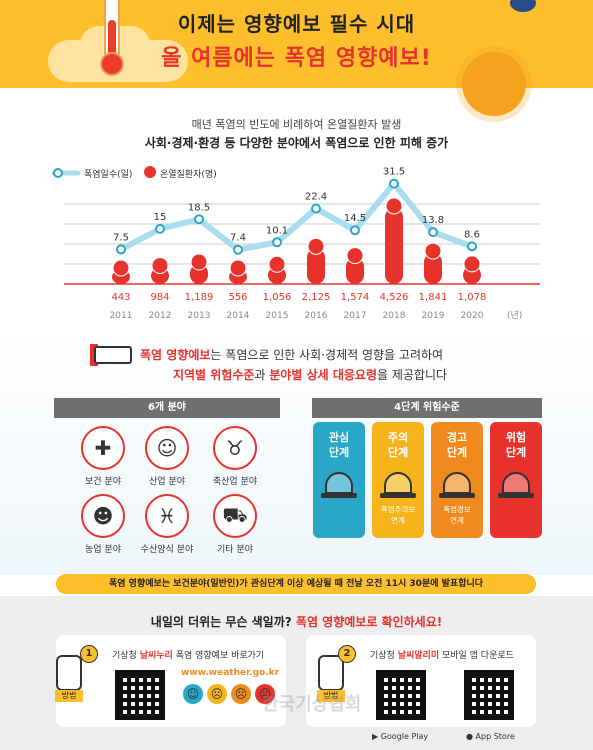  Describe the element at coordinates (69, 673) in the screenshot. I see `hand-icon` at that location.